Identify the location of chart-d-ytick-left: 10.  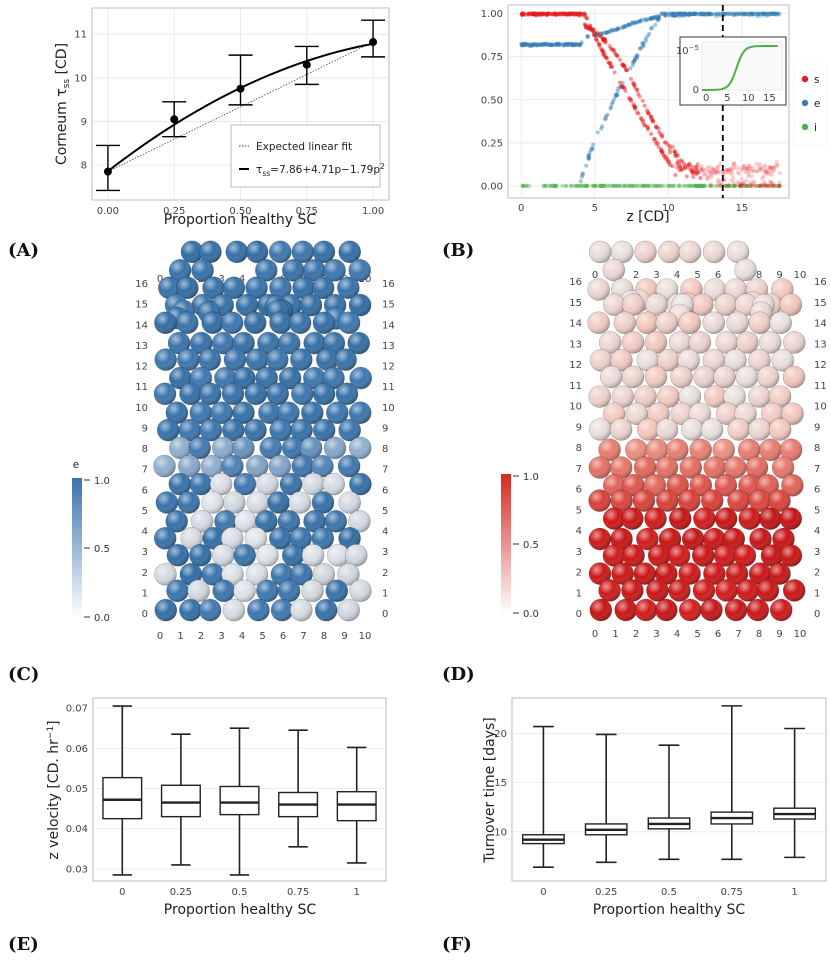
(575, 407).